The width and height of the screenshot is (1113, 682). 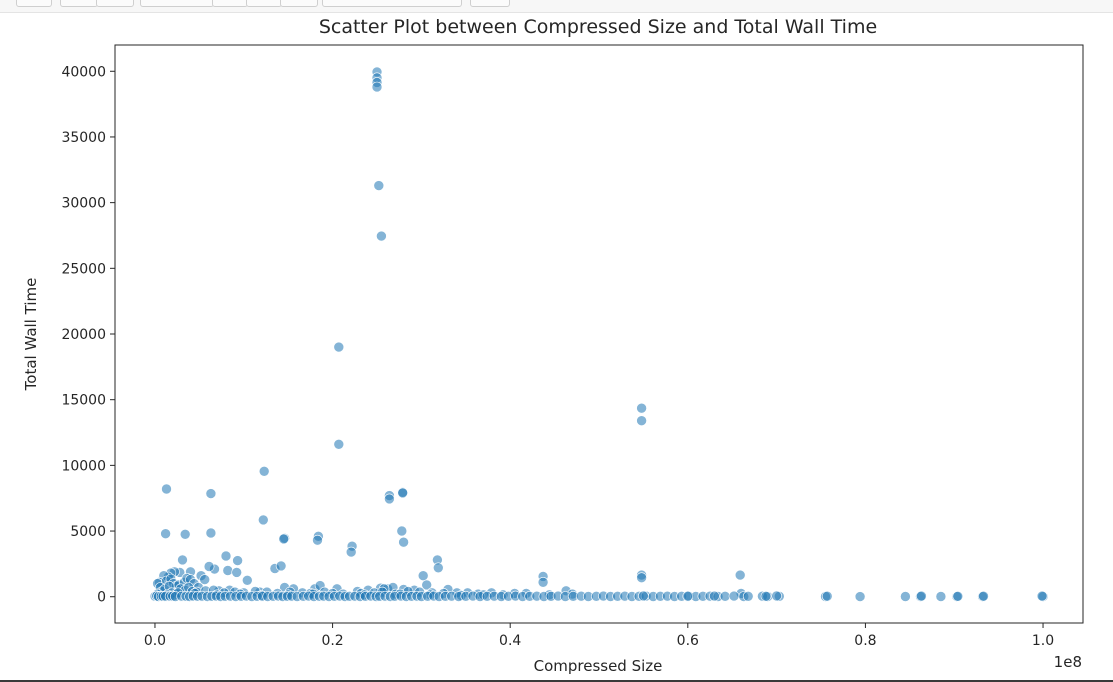 What do you see at coordinates (101, 598) in the screenshot?
I see `y-tick-label: 0` at bounding box center [101, 598].